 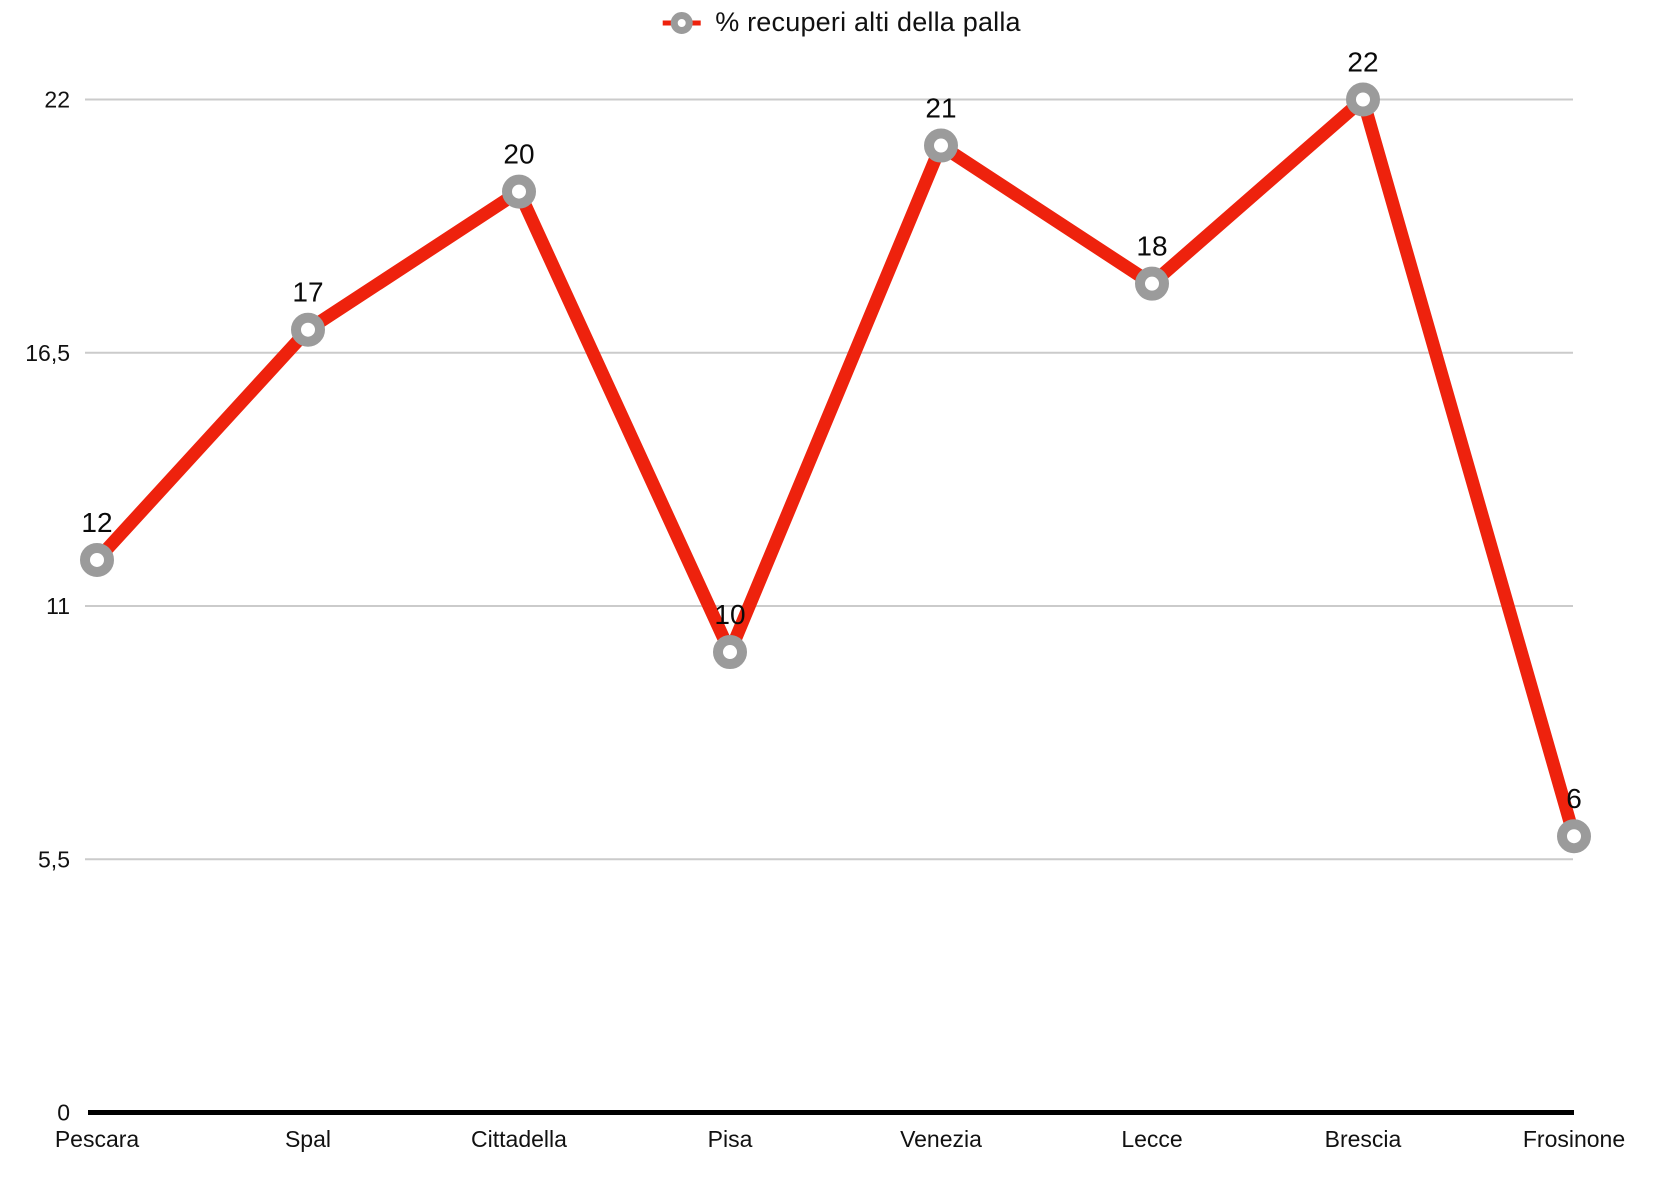 I want to click on x-category-label: Lecce, so click(x=1151, y=1139).